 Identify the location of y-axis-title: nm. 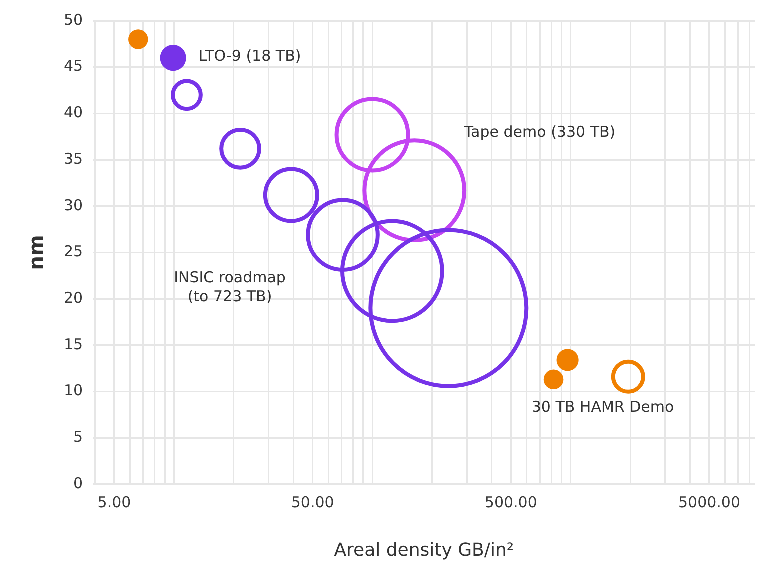
(36, 252).